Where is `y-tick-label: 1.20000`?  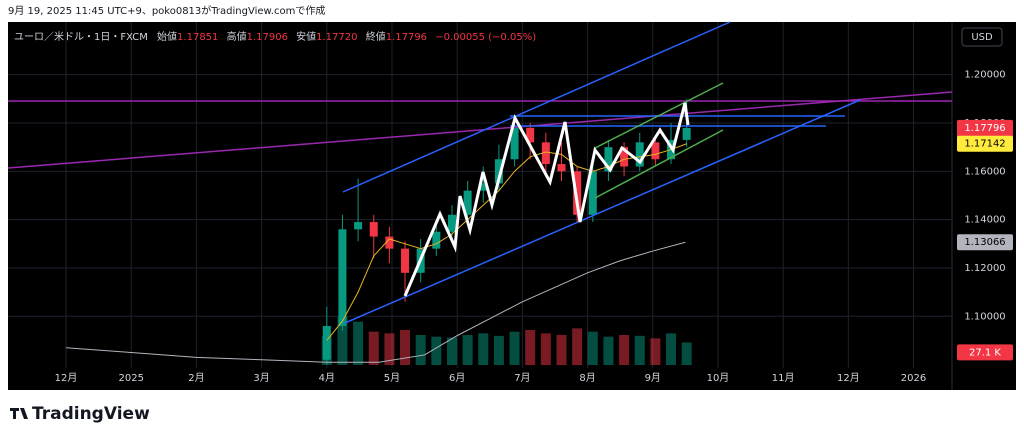 y-tick-label: 1.20000 is located at coordinates (984, 75).